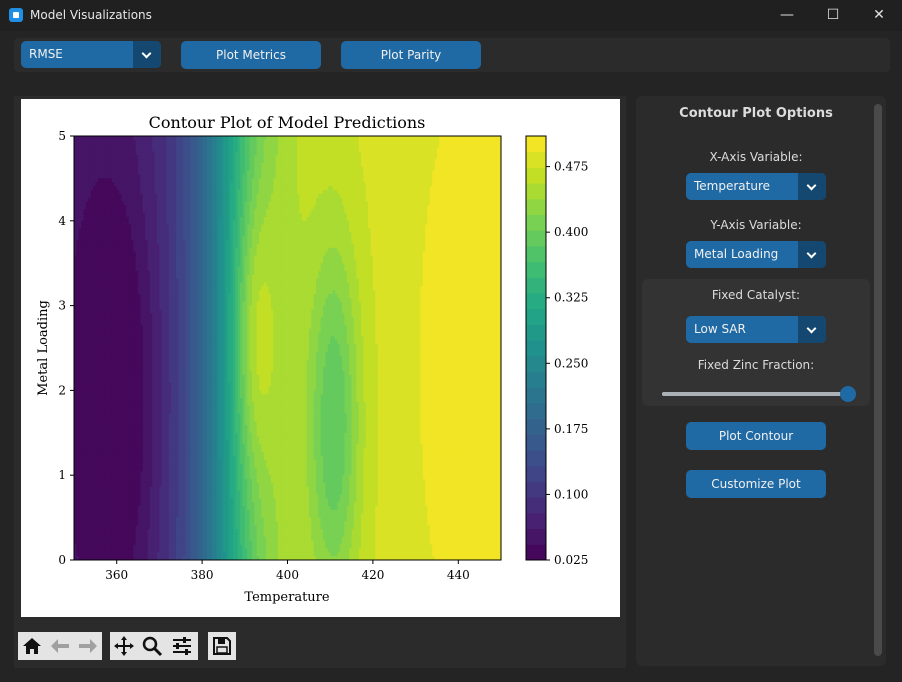  Describe the element at coordinates (787, 15) in the screenshot. I see `minimize-button: —` at that location.